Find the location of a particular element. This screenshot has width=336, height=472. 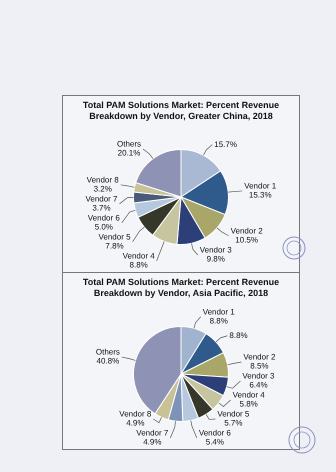

data-label: 40.8% is located at coordinates (108, 361).